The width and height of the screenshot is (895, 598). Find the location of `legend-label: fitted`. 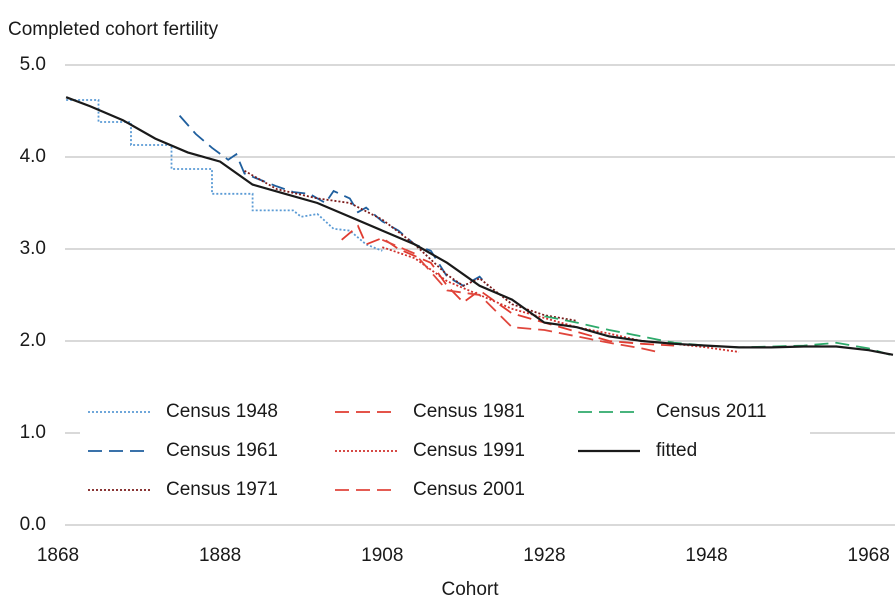

legend-label: fitted is located at coordinates (676, 450).